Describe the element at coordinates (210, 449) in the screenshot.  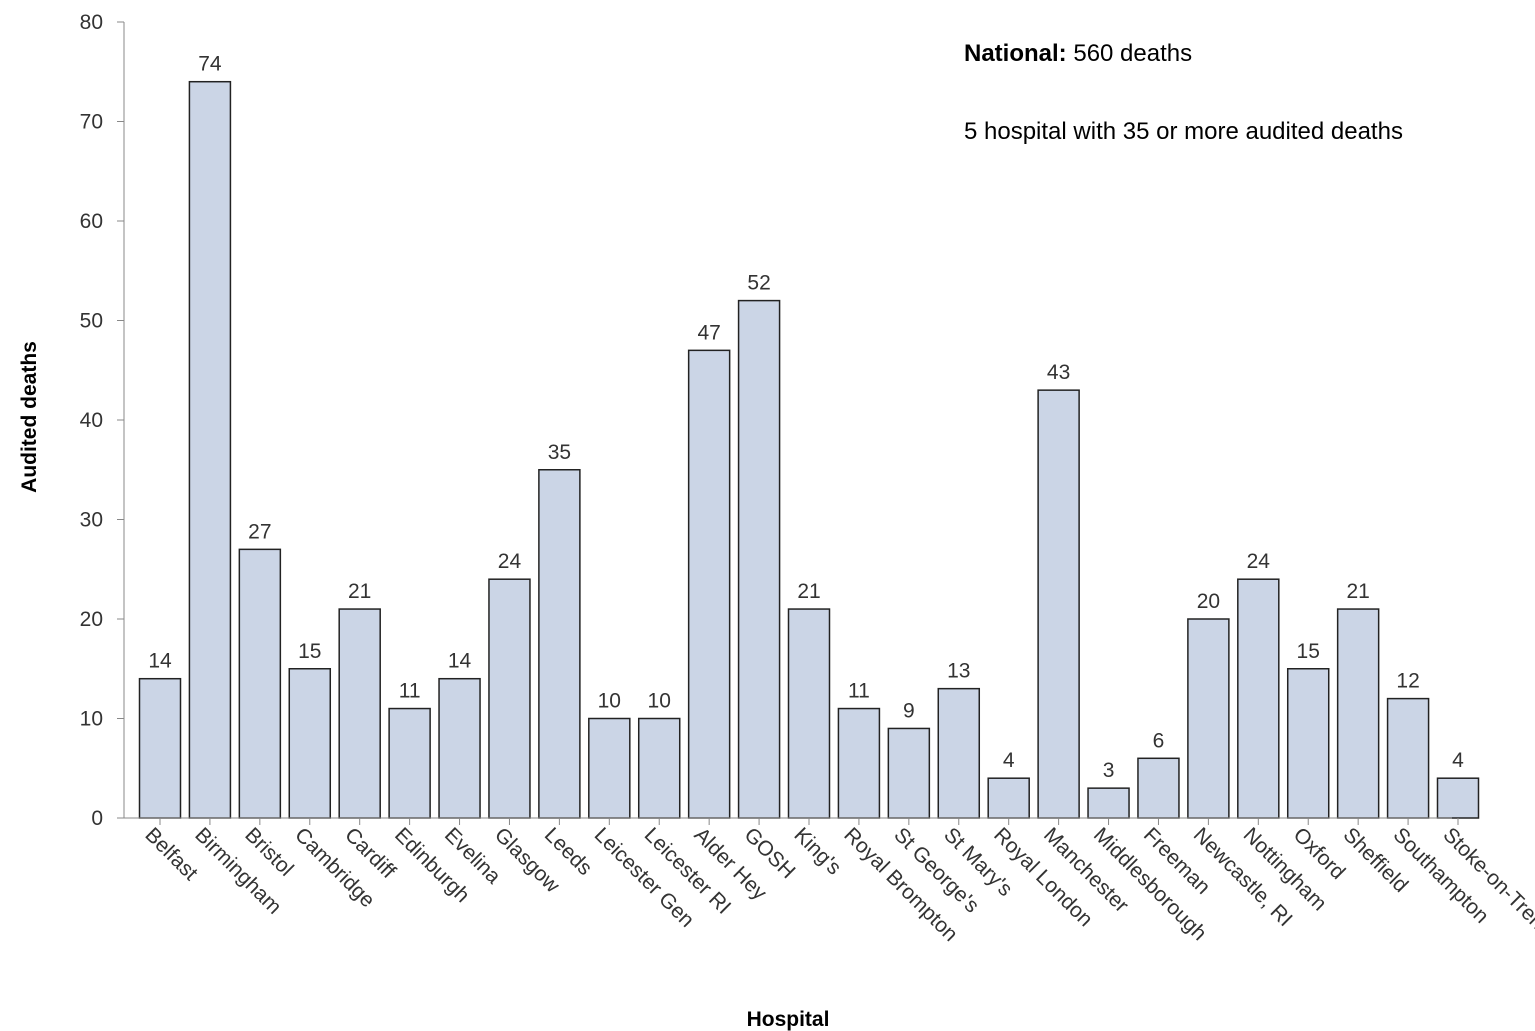
I see `bar-birmingham` at that location.